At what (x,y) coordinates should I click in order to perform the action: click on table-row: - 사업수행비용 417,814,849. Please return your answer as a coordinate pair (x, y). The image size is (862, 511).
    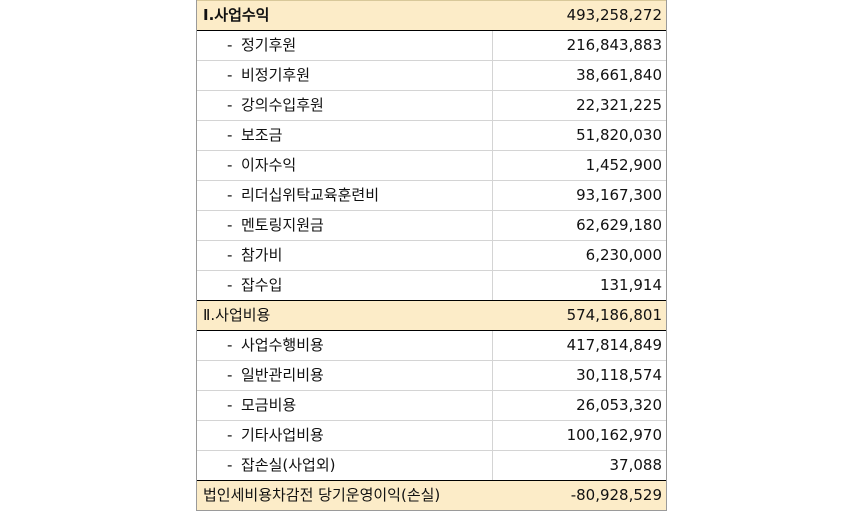
    Looking at the image, I should click on (431, 346).